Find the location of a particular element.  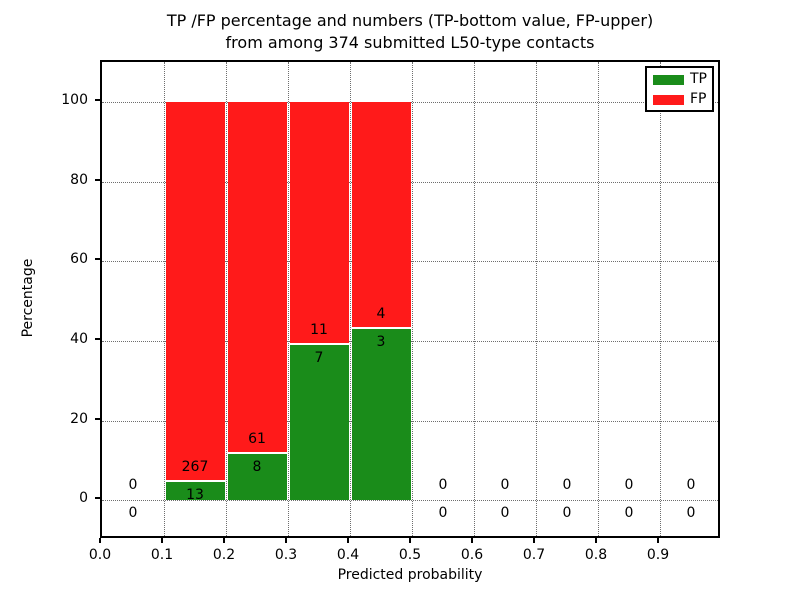

fp-count-label: 4 is located at coordinates (381, 314).